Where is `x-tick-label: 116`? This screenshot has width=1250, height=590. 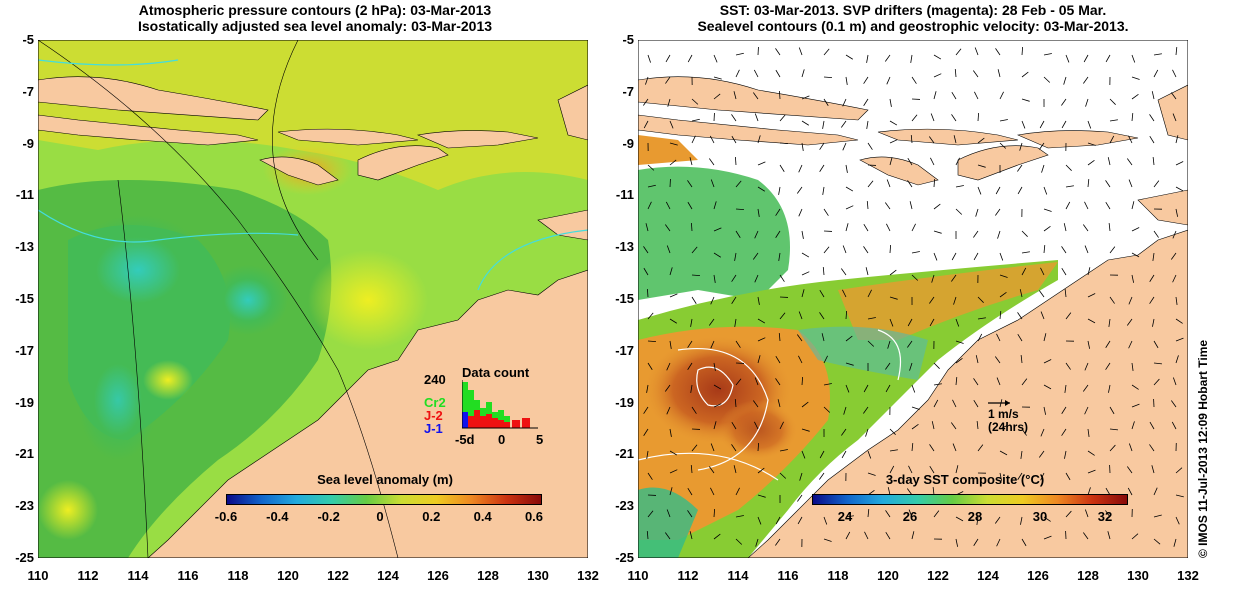 x-tick-label: 116 is located at coordinates (188, 575).